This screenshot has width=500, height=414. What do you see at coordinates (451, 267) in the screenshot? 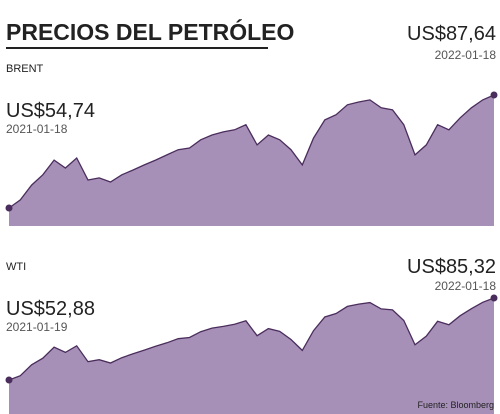
I see `value-annotation: US$85,32` at bounding box center [451, 267].